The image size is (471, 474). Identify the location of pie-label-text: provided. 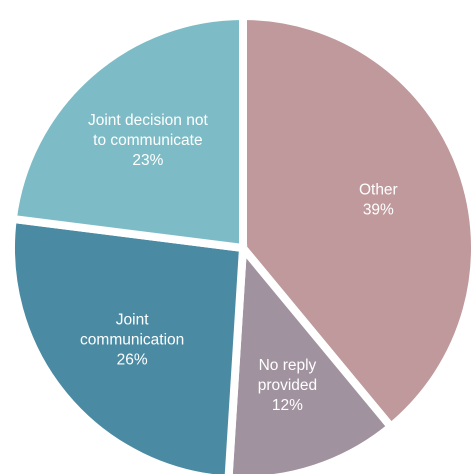
(287, 385).